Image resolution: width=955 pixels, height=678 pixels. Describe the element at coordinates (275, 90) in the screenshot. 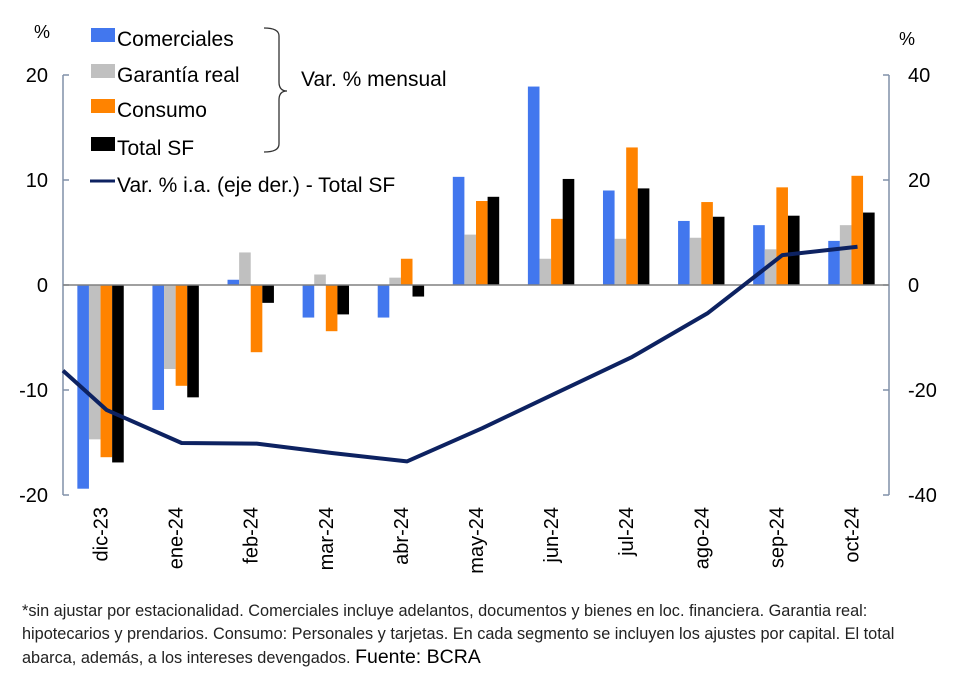

I see `legend-brace` at that location.